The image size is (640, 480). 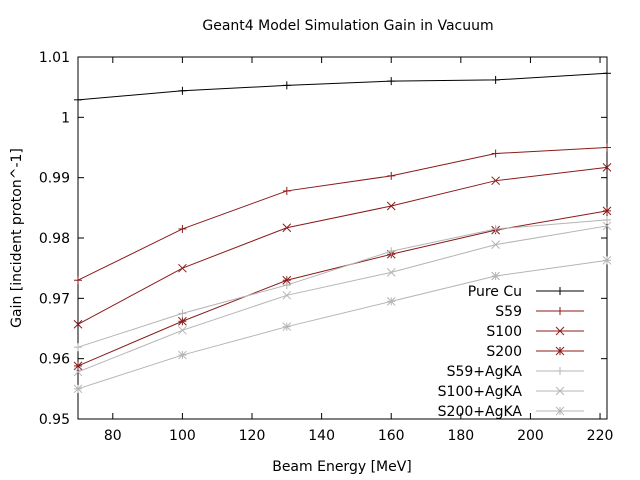 What do you see at coordinates (54, 420) in the screenshot?
I see `y-tick-label: 0.95` at bounding box center [54, 420].